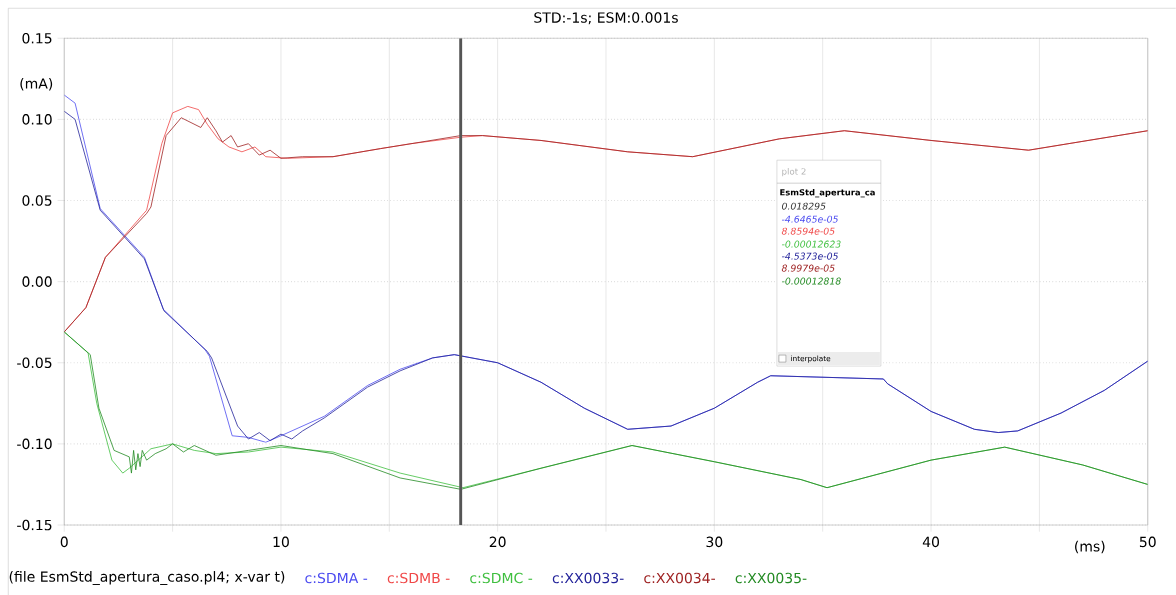  What do you see at coordinates (794, 172) in the screenshot?
I see `annotation: plot 2` at bounding box center [794, 172].